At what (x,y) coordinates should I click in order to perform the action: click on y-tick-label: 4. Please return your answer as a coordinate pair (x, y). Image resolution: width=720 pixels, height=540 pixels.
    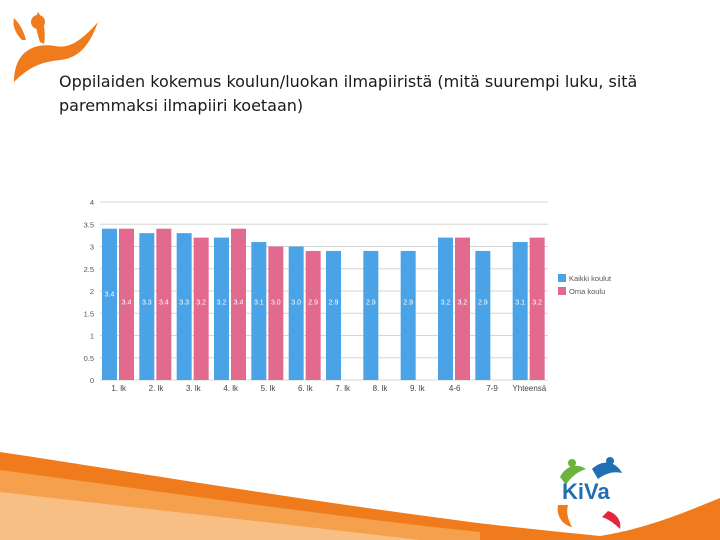
    Looking at the image, I should click on (92, 202).